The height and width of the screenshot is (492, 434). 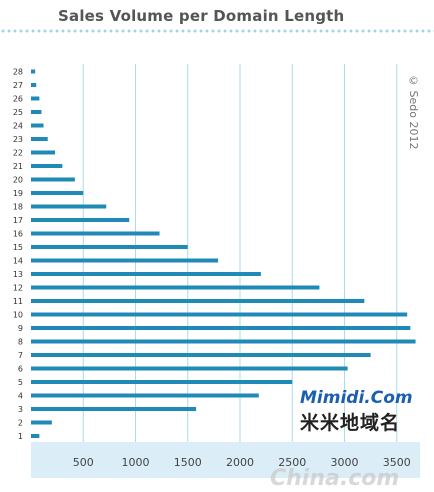 What do you see at coordinates (18, 261) in the screenshot?
I see `category-label-14: 14` at bounding box center [18, 261].